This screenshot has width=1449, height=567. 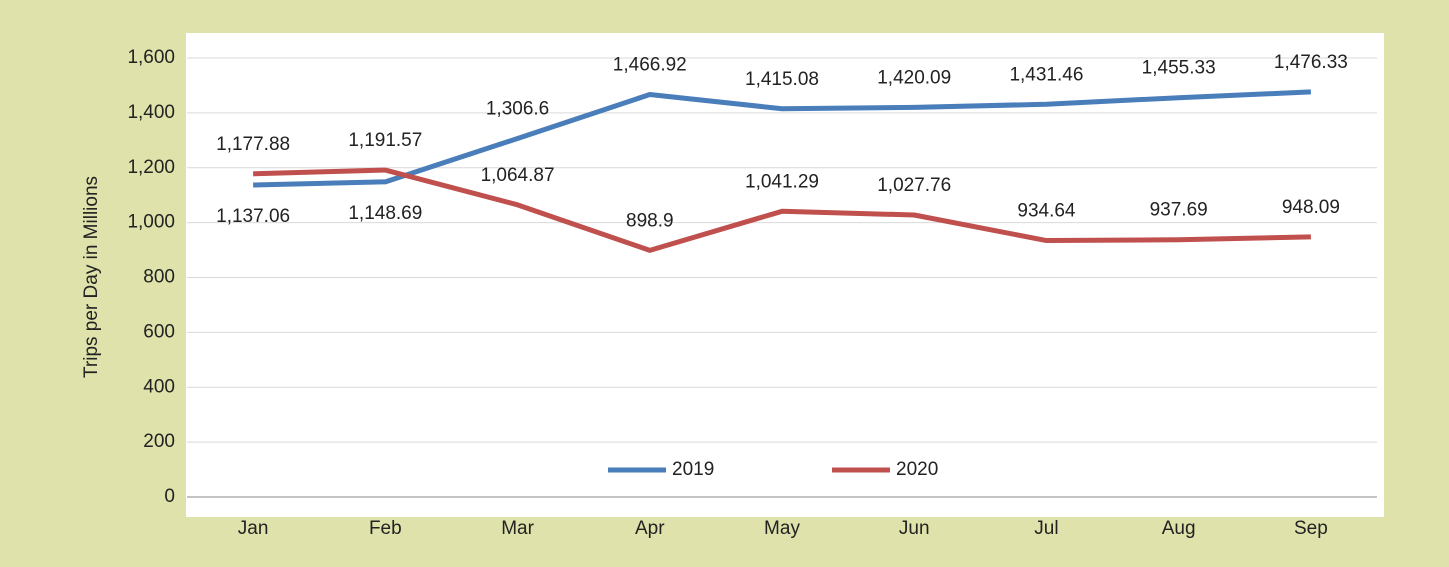 I want to click on y-tick-label: 600, so click(x=159, y=331).